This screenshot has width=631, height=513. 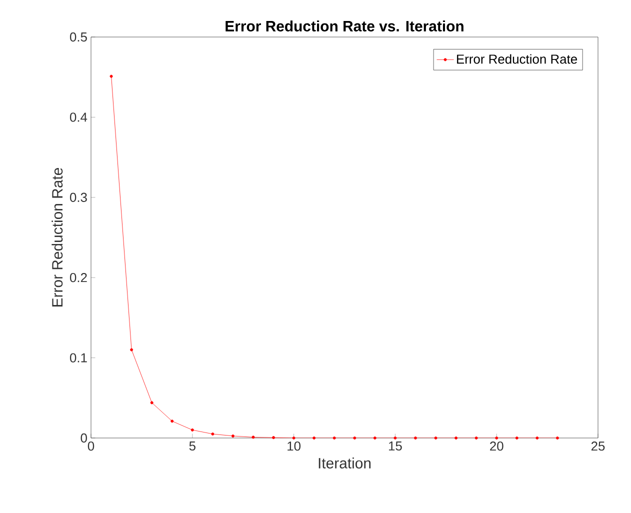 I want to click on x-tick-label: 20, so click(x=497, y=446).